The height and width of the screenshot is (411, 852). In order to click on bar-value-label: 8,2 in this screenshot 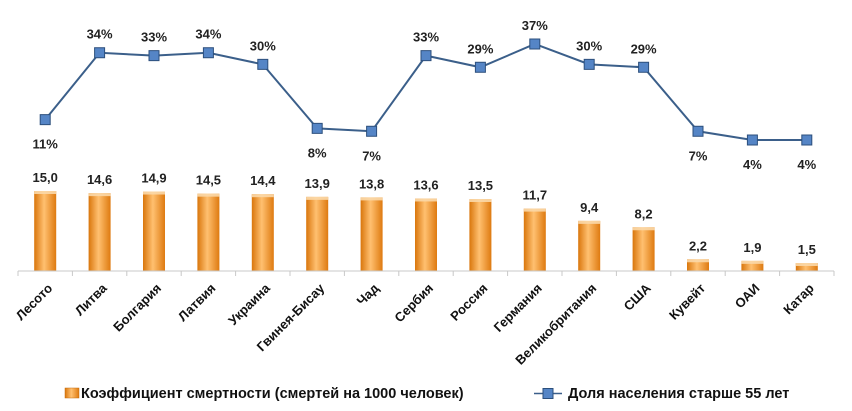, I will do `click(644, 213)`.